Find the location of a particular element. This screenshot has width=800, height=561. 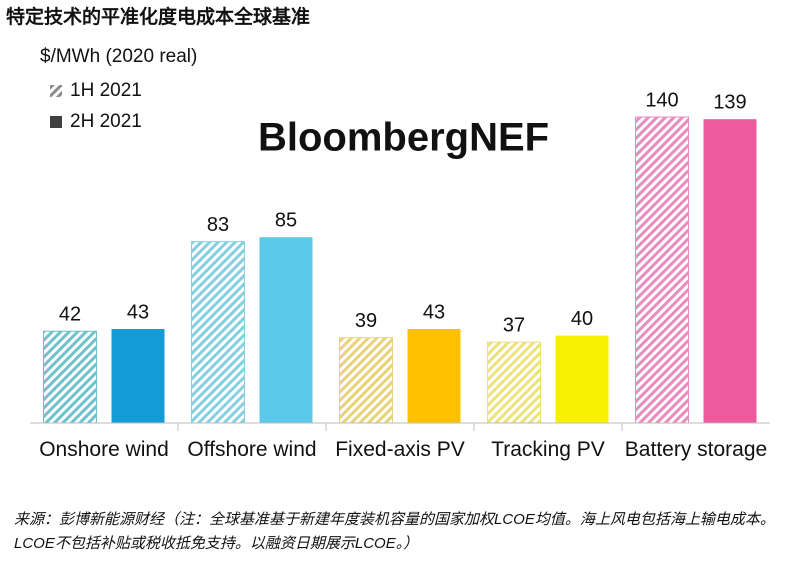

value-label: 140 is located at coordinates (661, 100).